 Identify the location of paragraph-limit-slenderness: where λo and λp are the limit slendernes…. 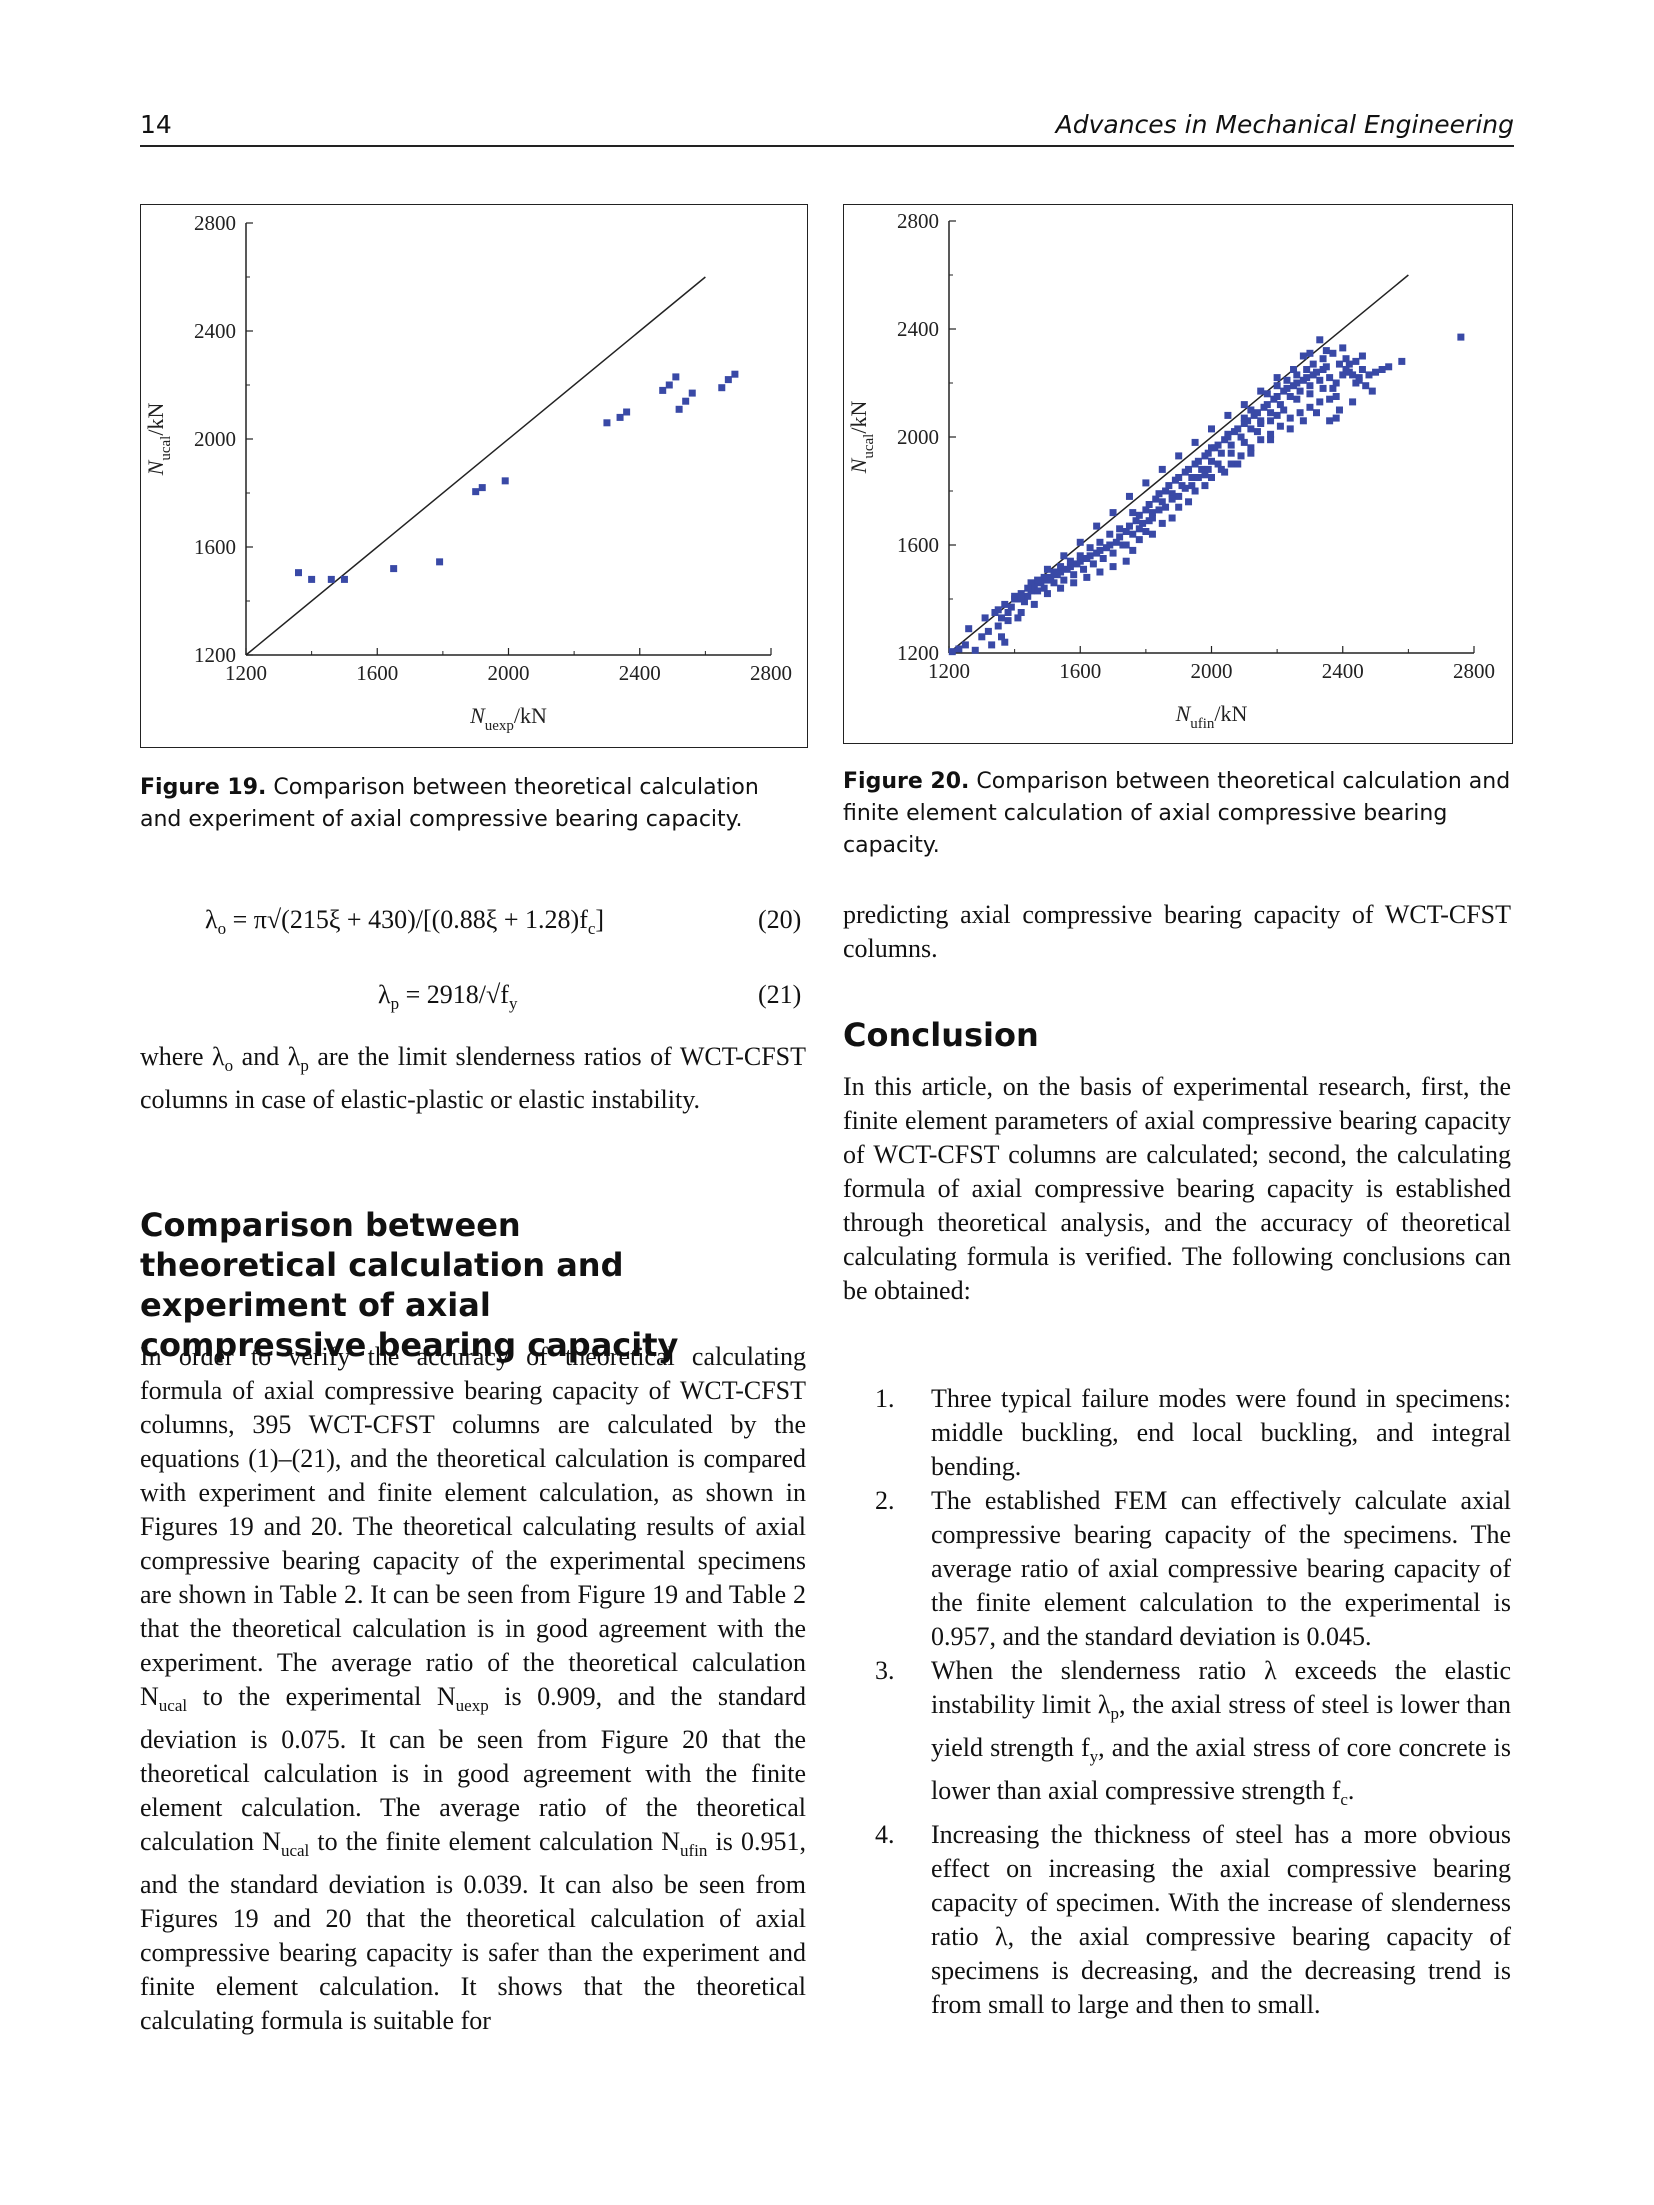
(473, 1078).